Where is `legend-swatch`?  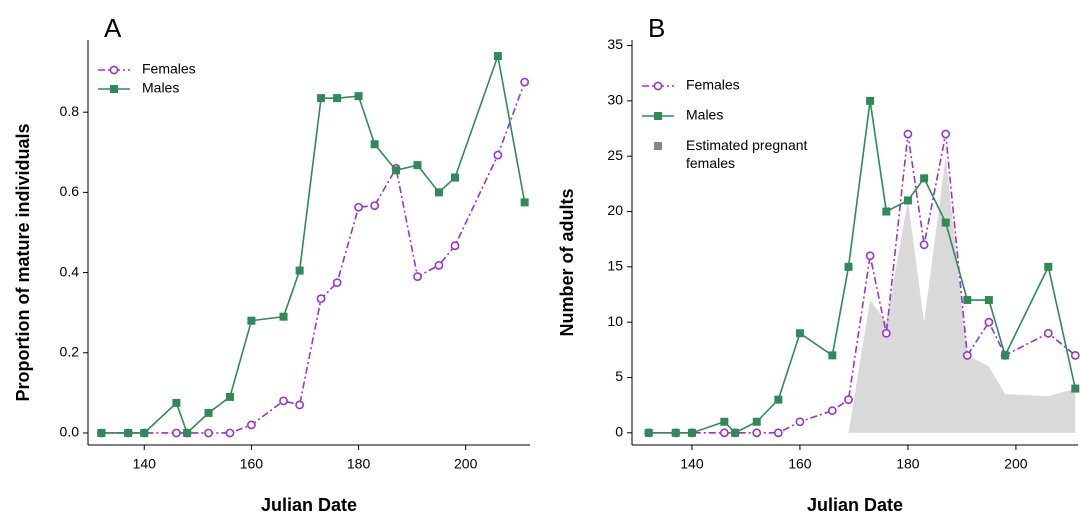 legend-swatch is located at coordinates (658, 146).